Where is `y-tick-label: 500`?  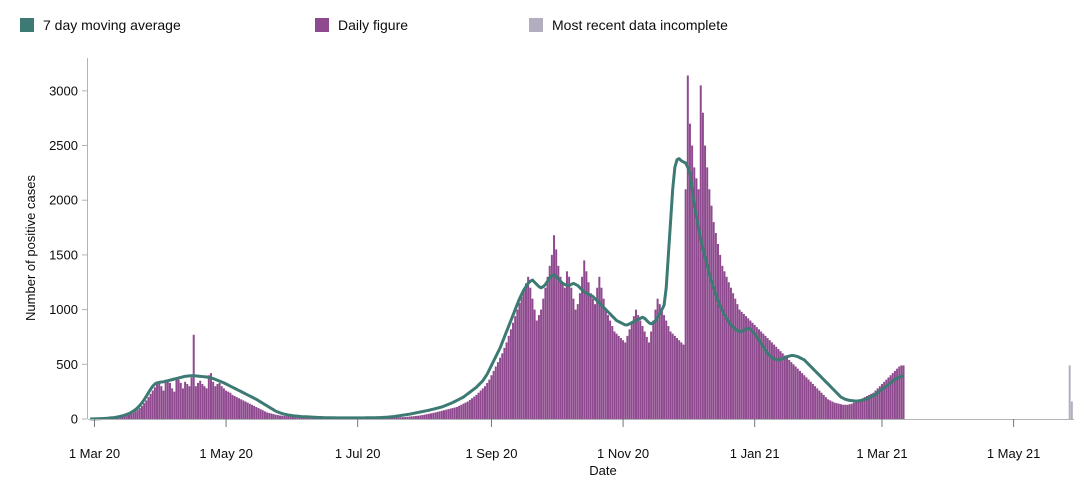
y-tick-label: 500 is located at coordinates (67, 364).